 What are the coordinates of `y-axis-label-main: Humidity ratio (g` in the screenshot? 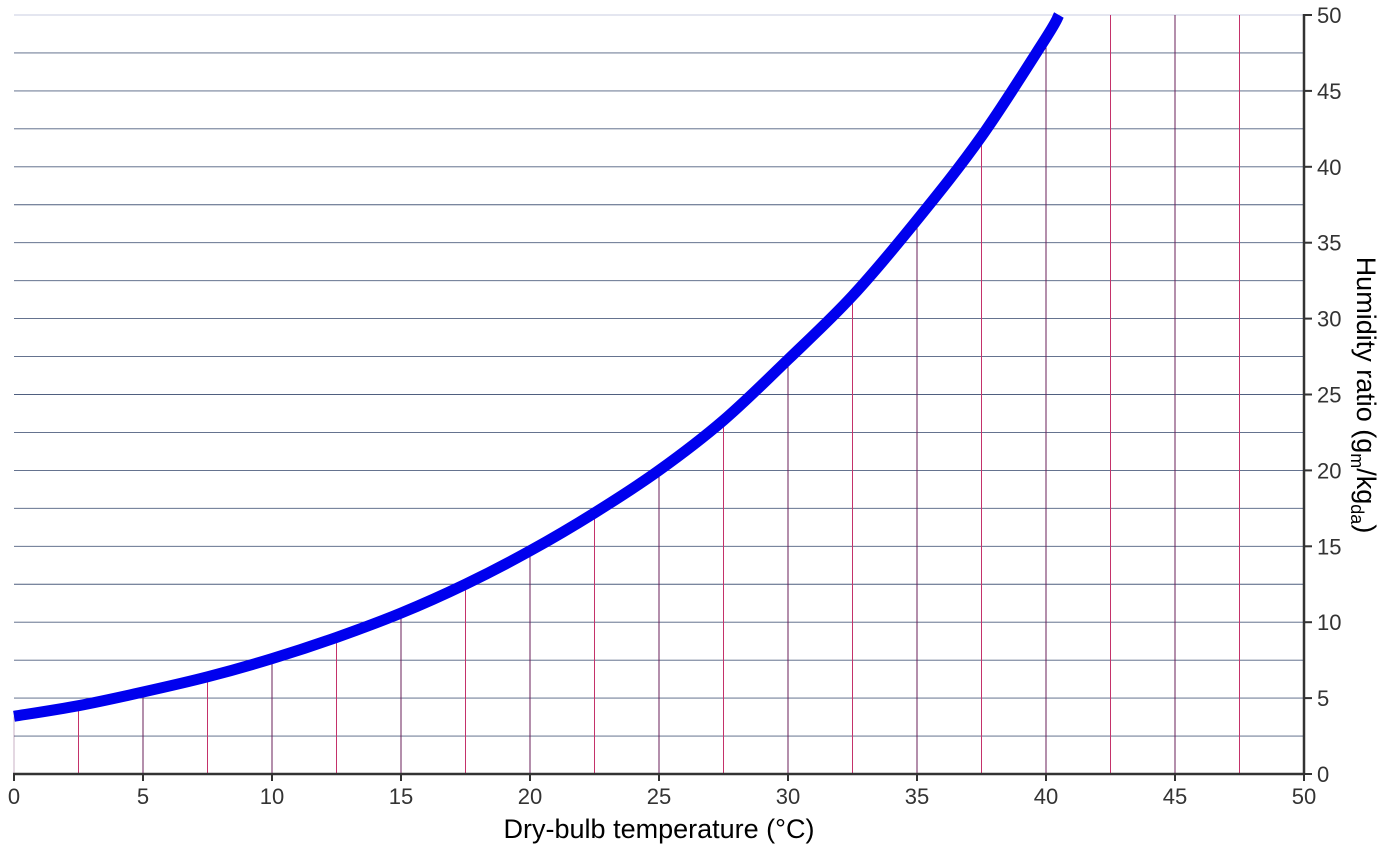 It's located at (1366, 355).